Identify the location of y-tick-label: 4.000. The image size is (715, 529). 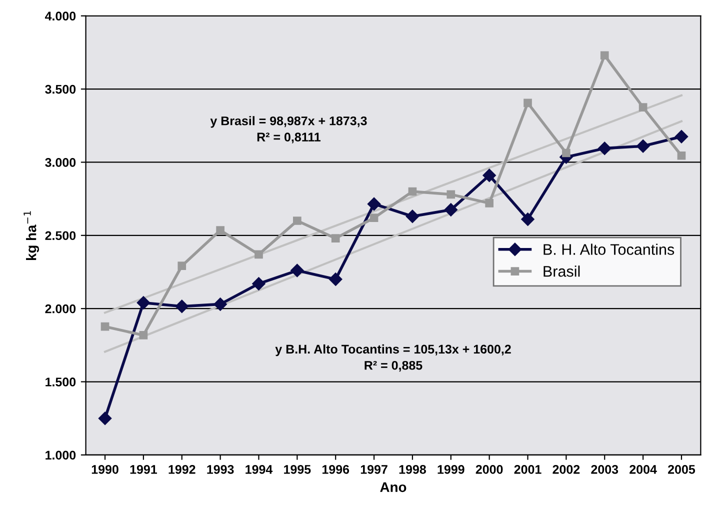
(60, 16).